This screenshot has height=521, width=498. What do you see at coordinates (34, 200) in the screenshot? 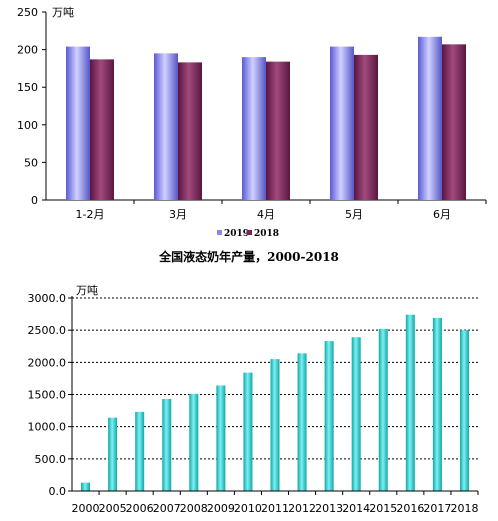
I see `chart1-y-tick-label: 0` at bounding box center [34, 200].